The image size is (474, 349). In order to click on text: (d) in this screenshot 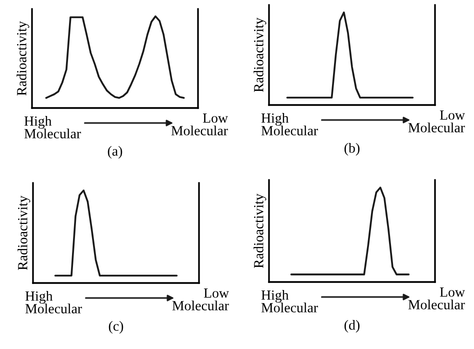, I will do `click(352, 326)`.